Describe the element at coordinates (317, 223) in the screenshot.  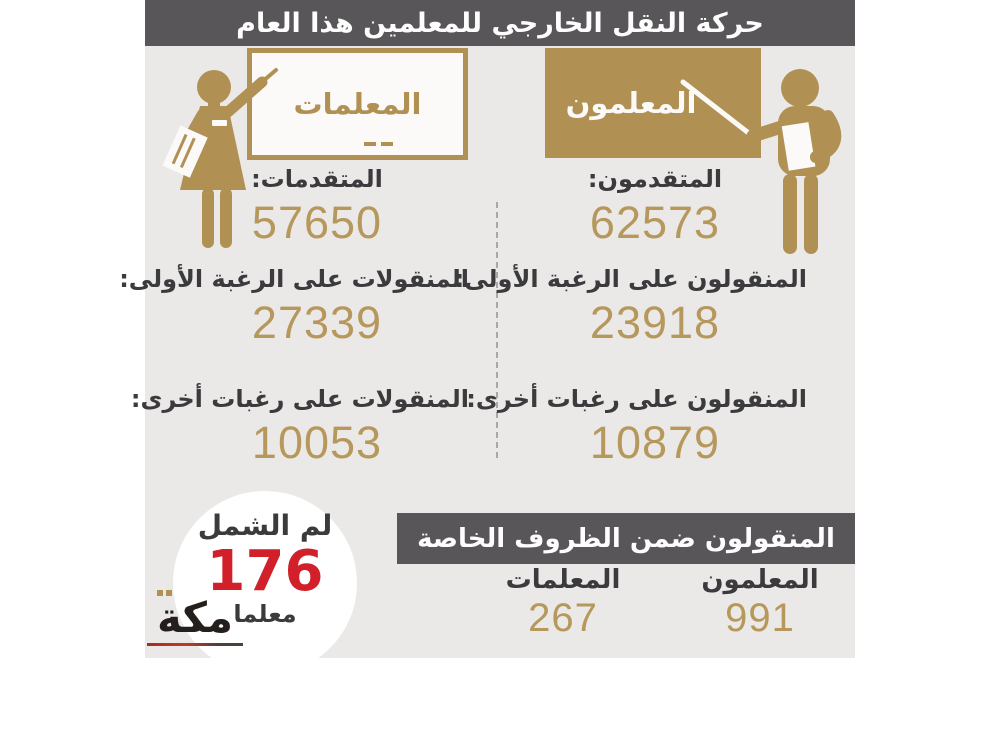
I see `female-applicants-value: 57650` at that location.